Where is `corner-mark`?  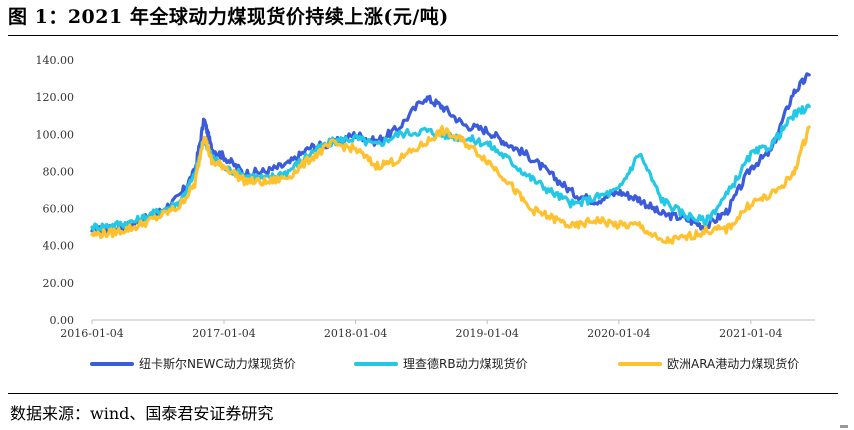
corner-mark is located at coordinates (844, 426).